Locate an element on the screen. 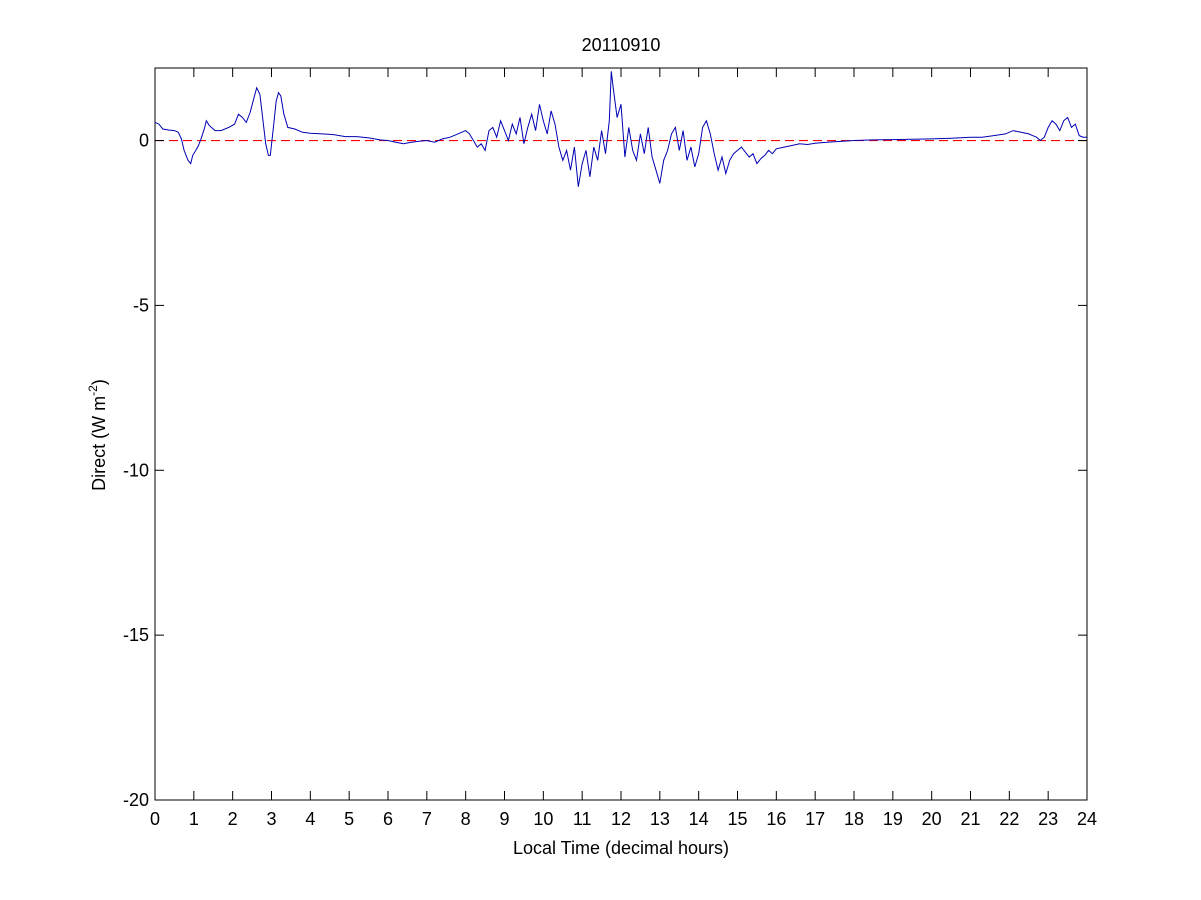 Image resolution: width=1201 pixels, height=900 pixels. chart-title: 20110910 is located at coordinates (621, 45).